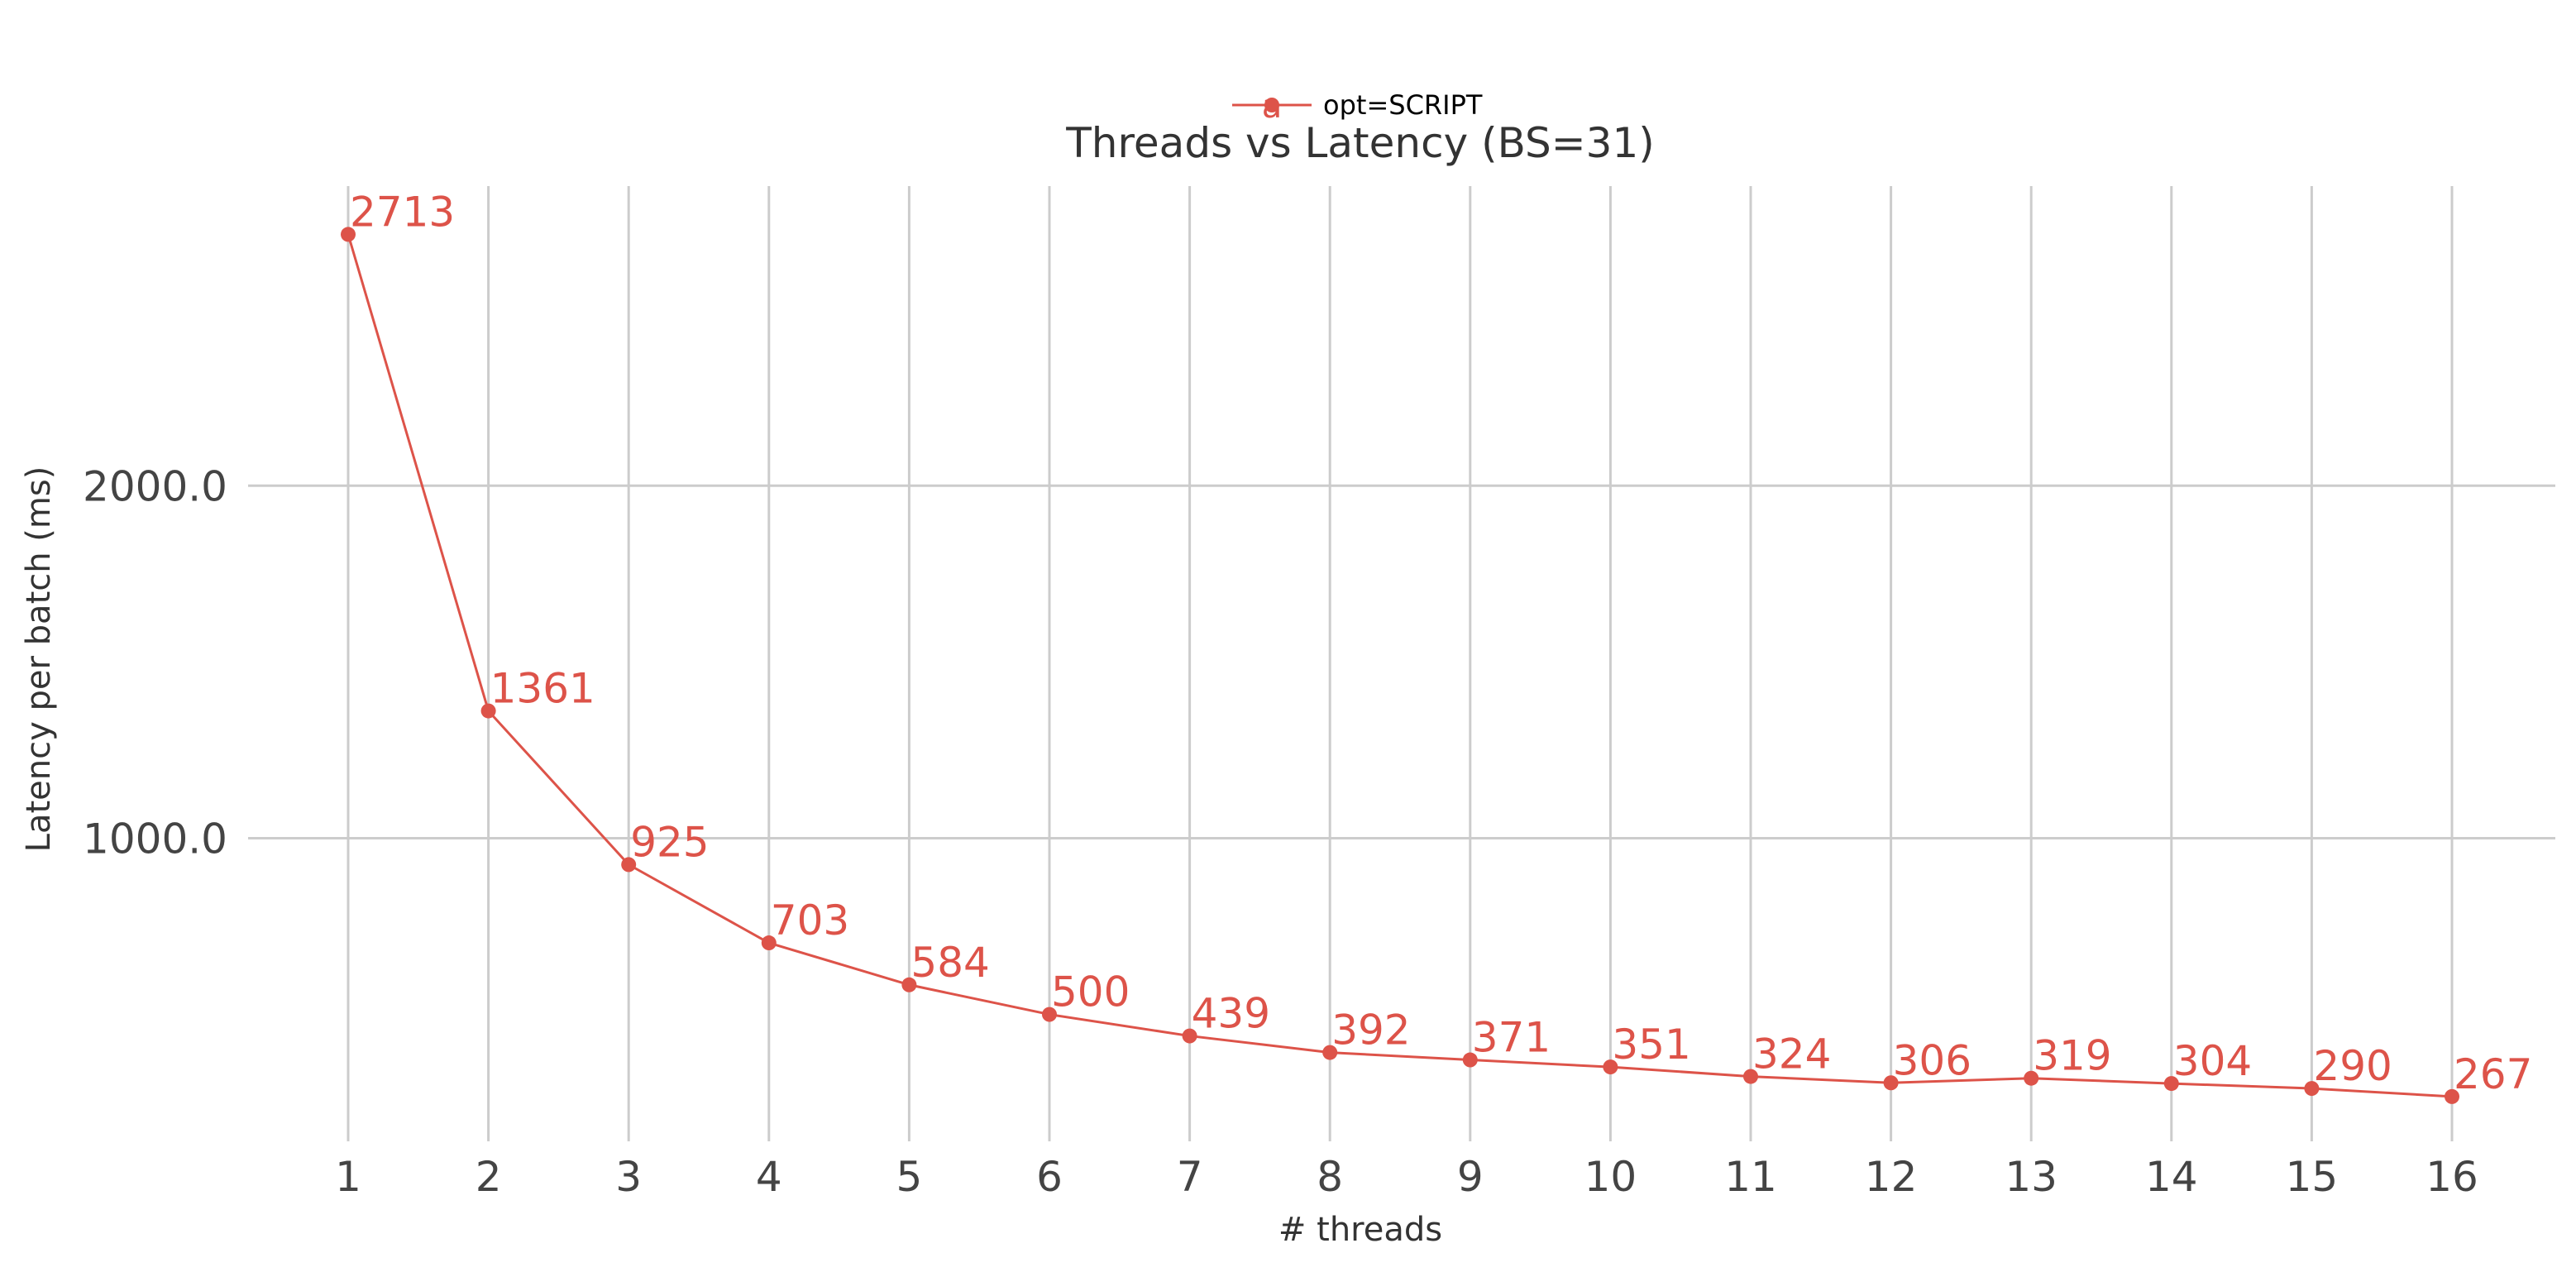 The width and height of the screenshot is (2576, 1272). Describe the element at coordinates (2213, 1061) in the screenshot. I see `data-label: 304` at that location.